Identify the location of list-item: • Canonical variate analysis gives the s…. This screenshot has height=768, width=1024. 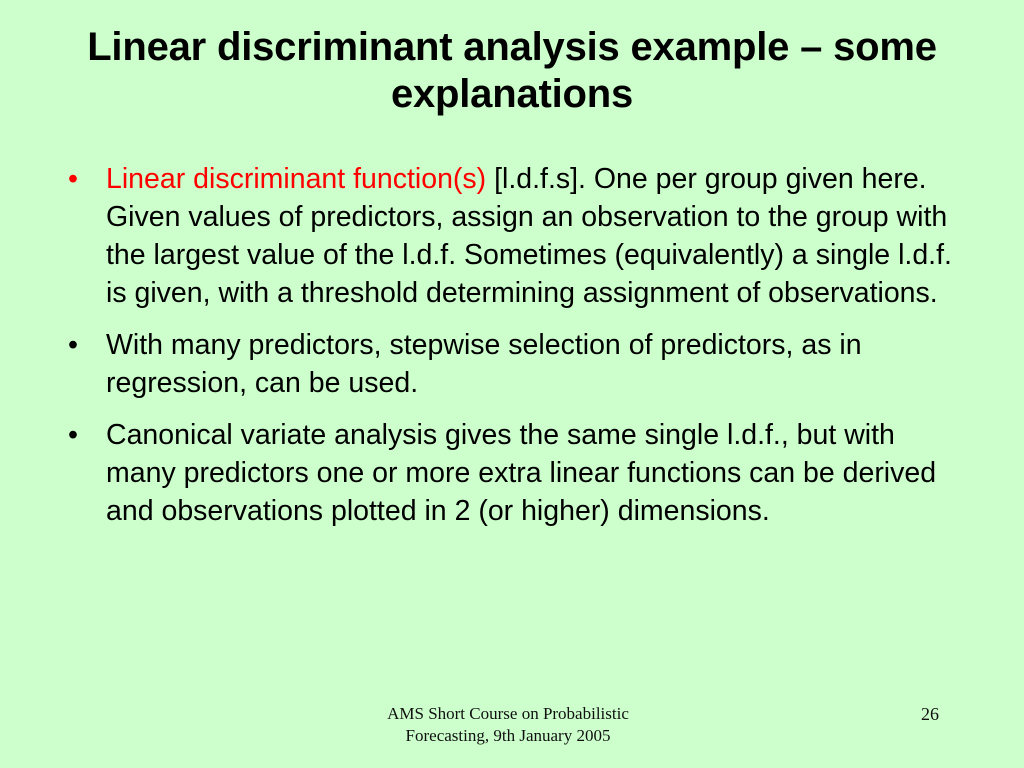
(507, 473).